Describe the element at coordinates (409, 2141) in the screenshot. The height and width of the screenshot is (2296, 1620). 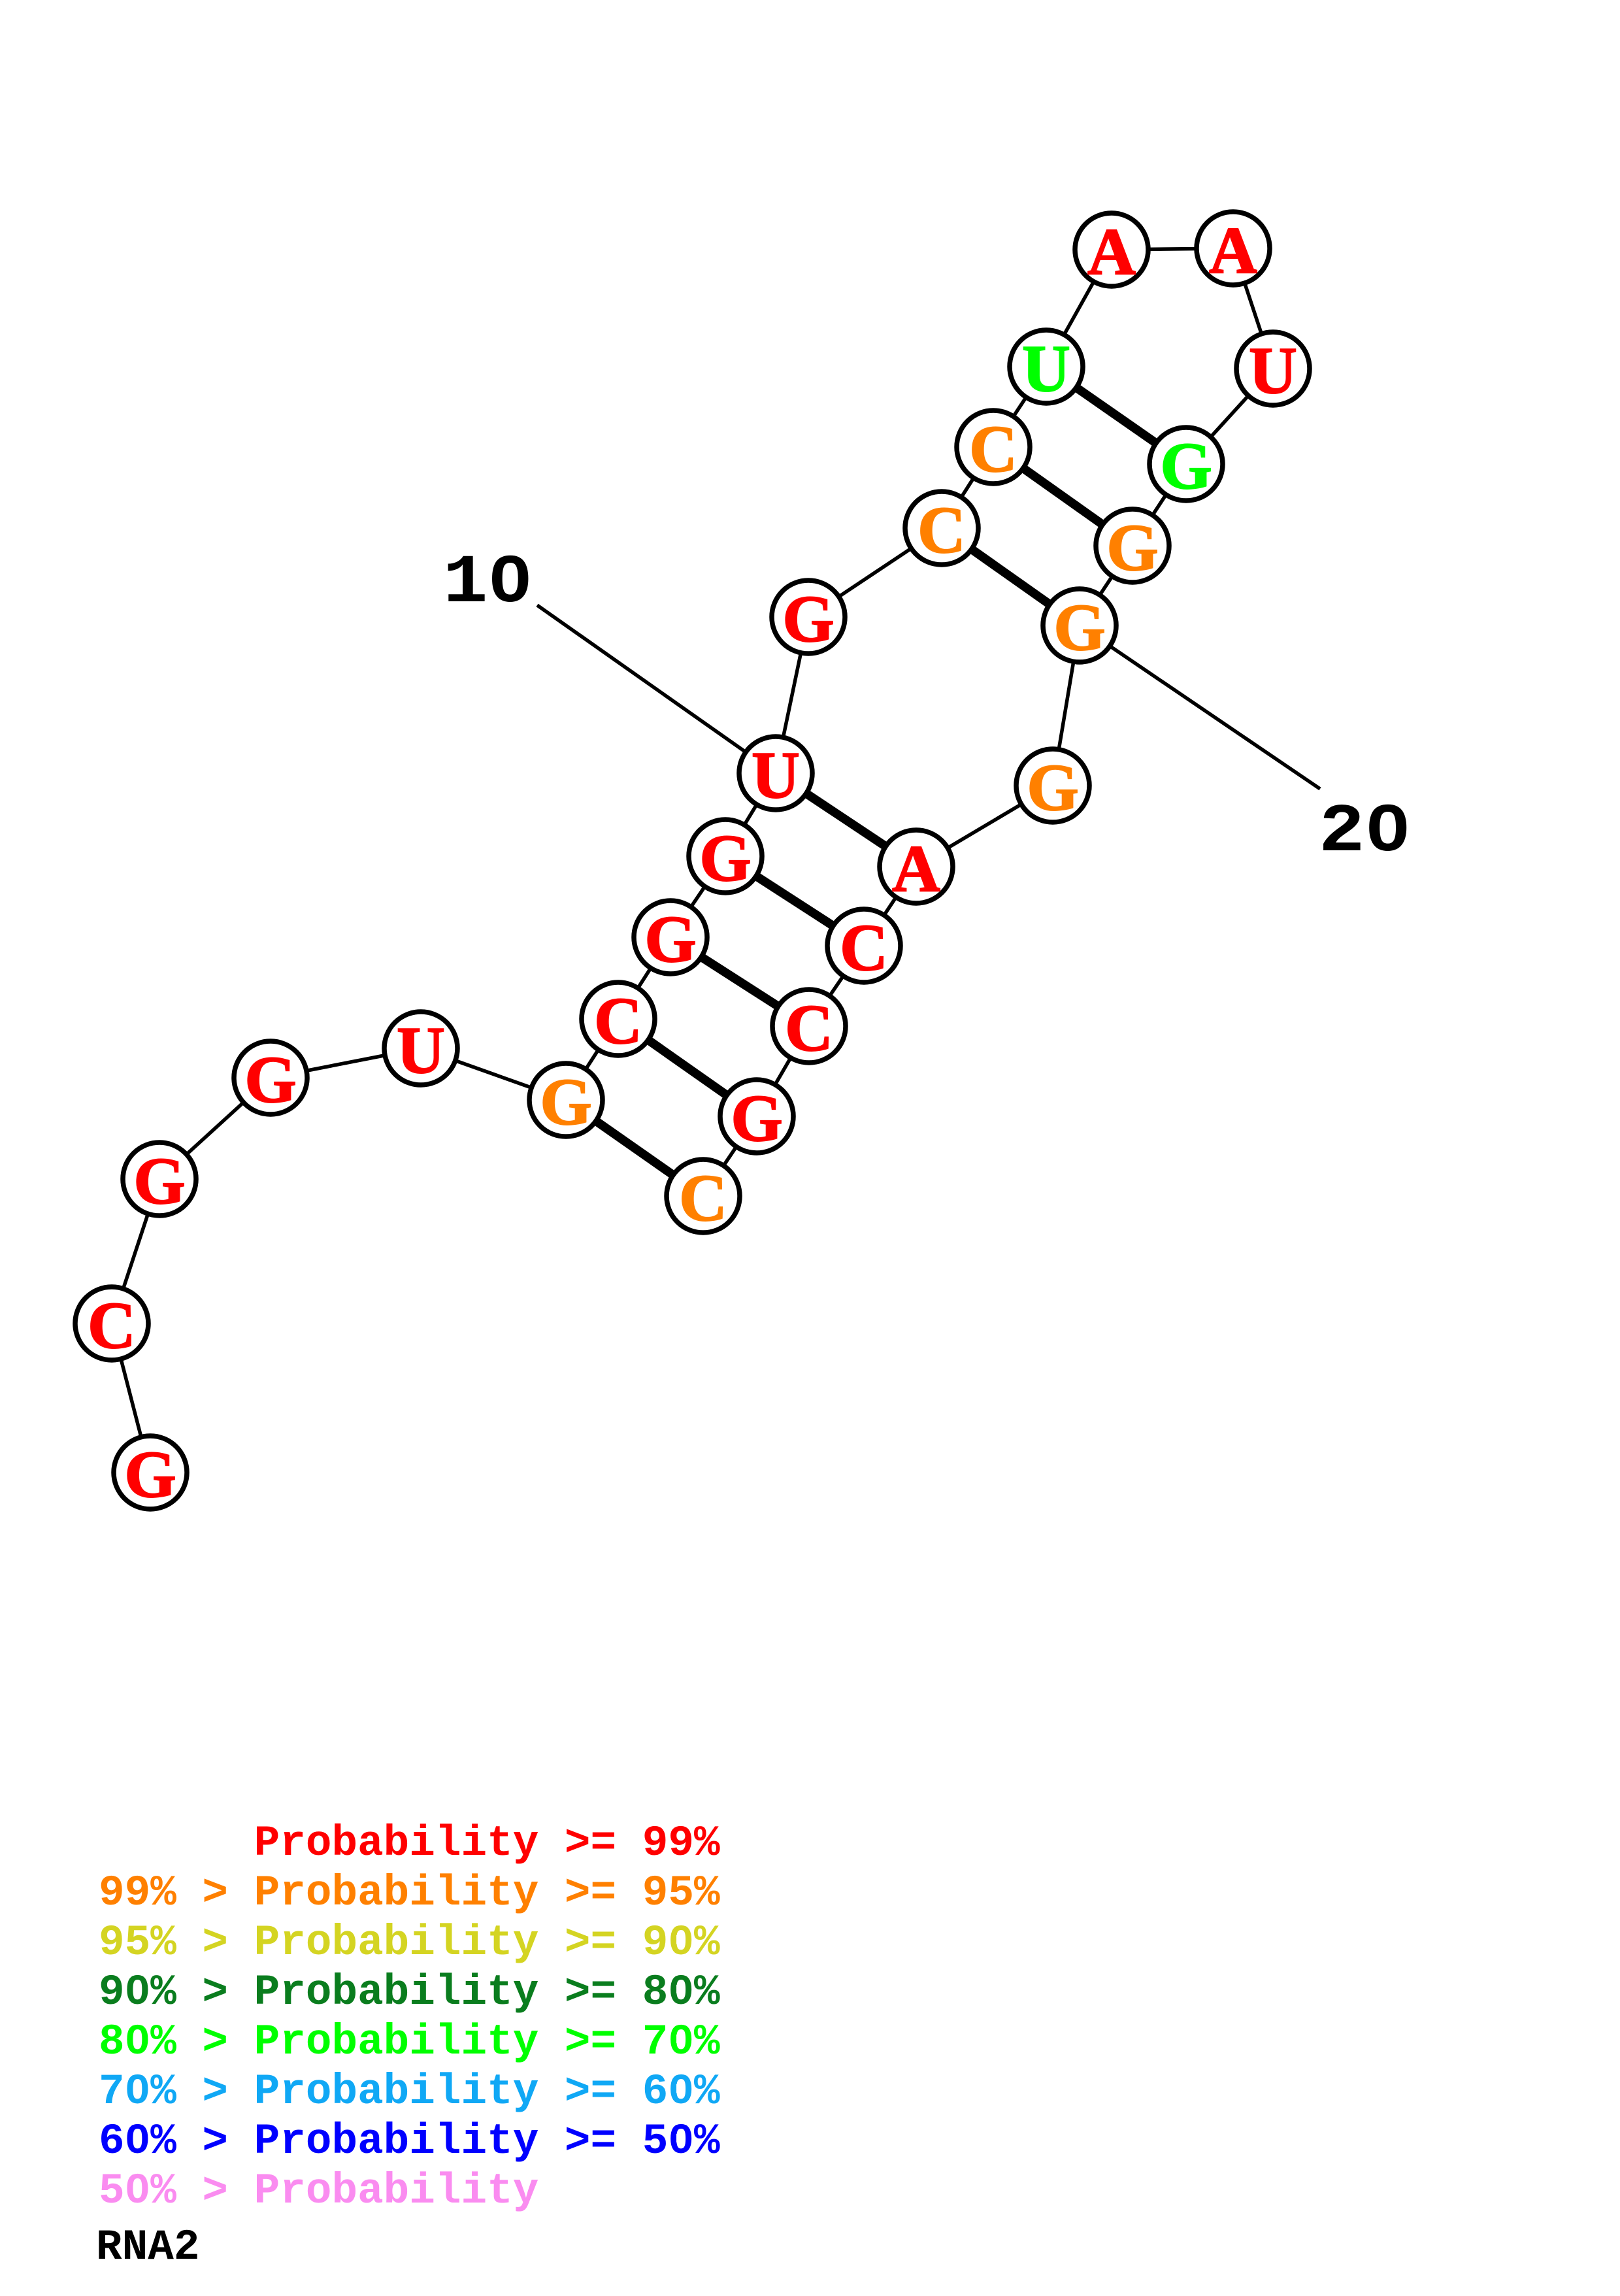
I see `svg-text: 60% > Probability >= 50%` at that location.